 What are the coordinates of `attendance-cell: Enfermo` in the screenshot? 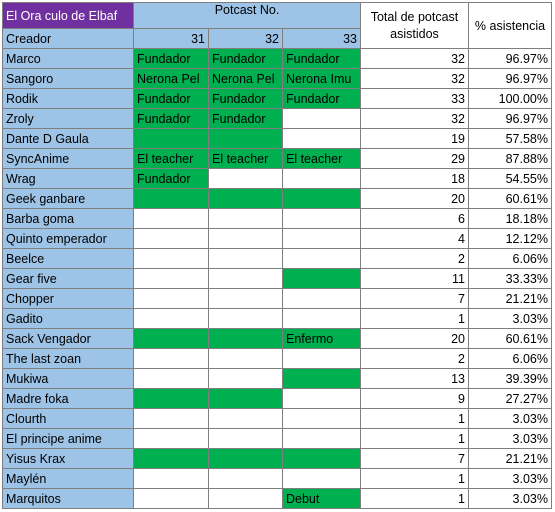 It's located at (321, 338).